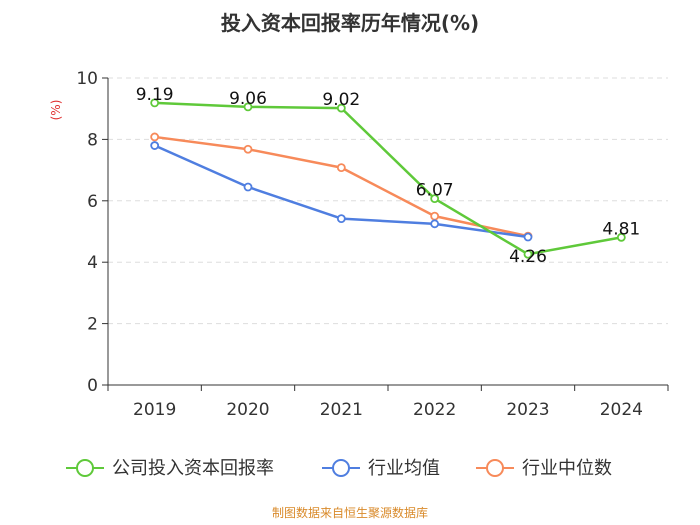 The width and height of the screenshot is (700, 525). What do you see at coordinates (92, 386) in the screenshot?
I see `y-tick-label: 0` at bounding box center [92, 386].